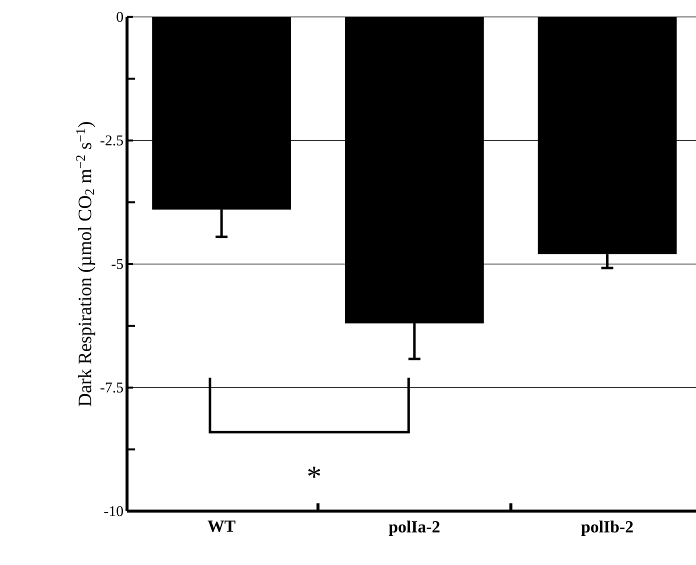 This screenshot has height=565, width=696. Describe the element at coordinates (111, 140) in the screenshot. I see `y-tick-label: -2.5` at that location.